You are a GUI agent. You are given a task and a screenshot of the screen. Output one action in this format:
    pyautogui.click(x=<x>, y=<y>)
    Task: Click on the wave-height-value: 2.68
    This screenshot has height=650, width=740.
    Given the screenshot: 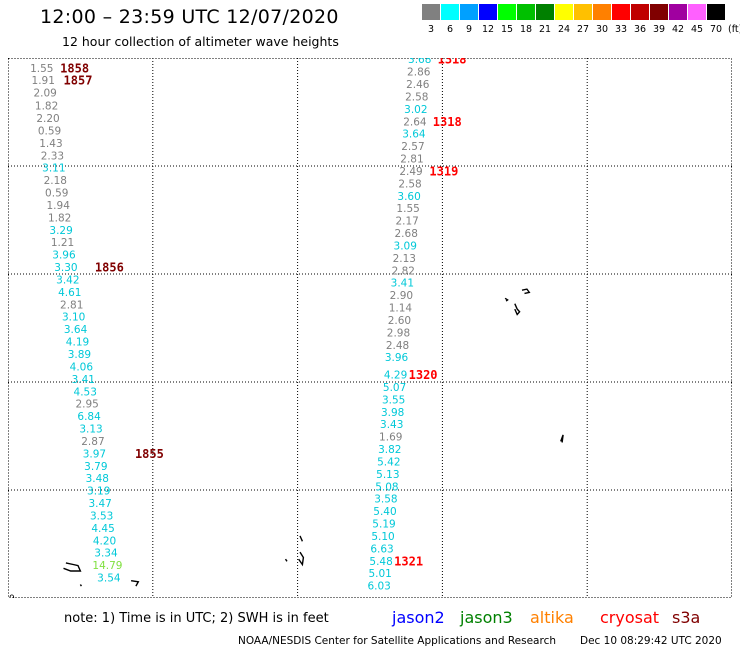 What is the action you would take?
    pyautogui.click(x=406, y=234)
    